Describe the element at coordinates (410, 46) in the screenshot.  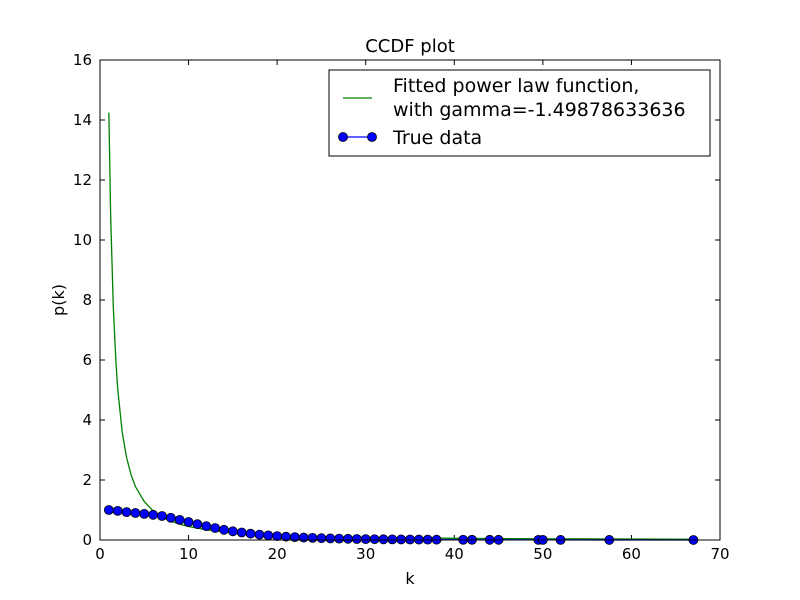
I see `chart-title: CCDF plot` at that location.